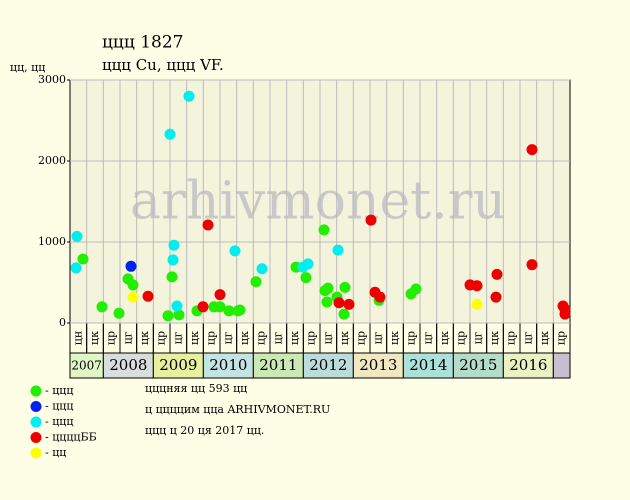  What do you see at coordinates (62, 322) in the screenshot?
I see `y-tick-label: 0` at bounding box center [62, 322].